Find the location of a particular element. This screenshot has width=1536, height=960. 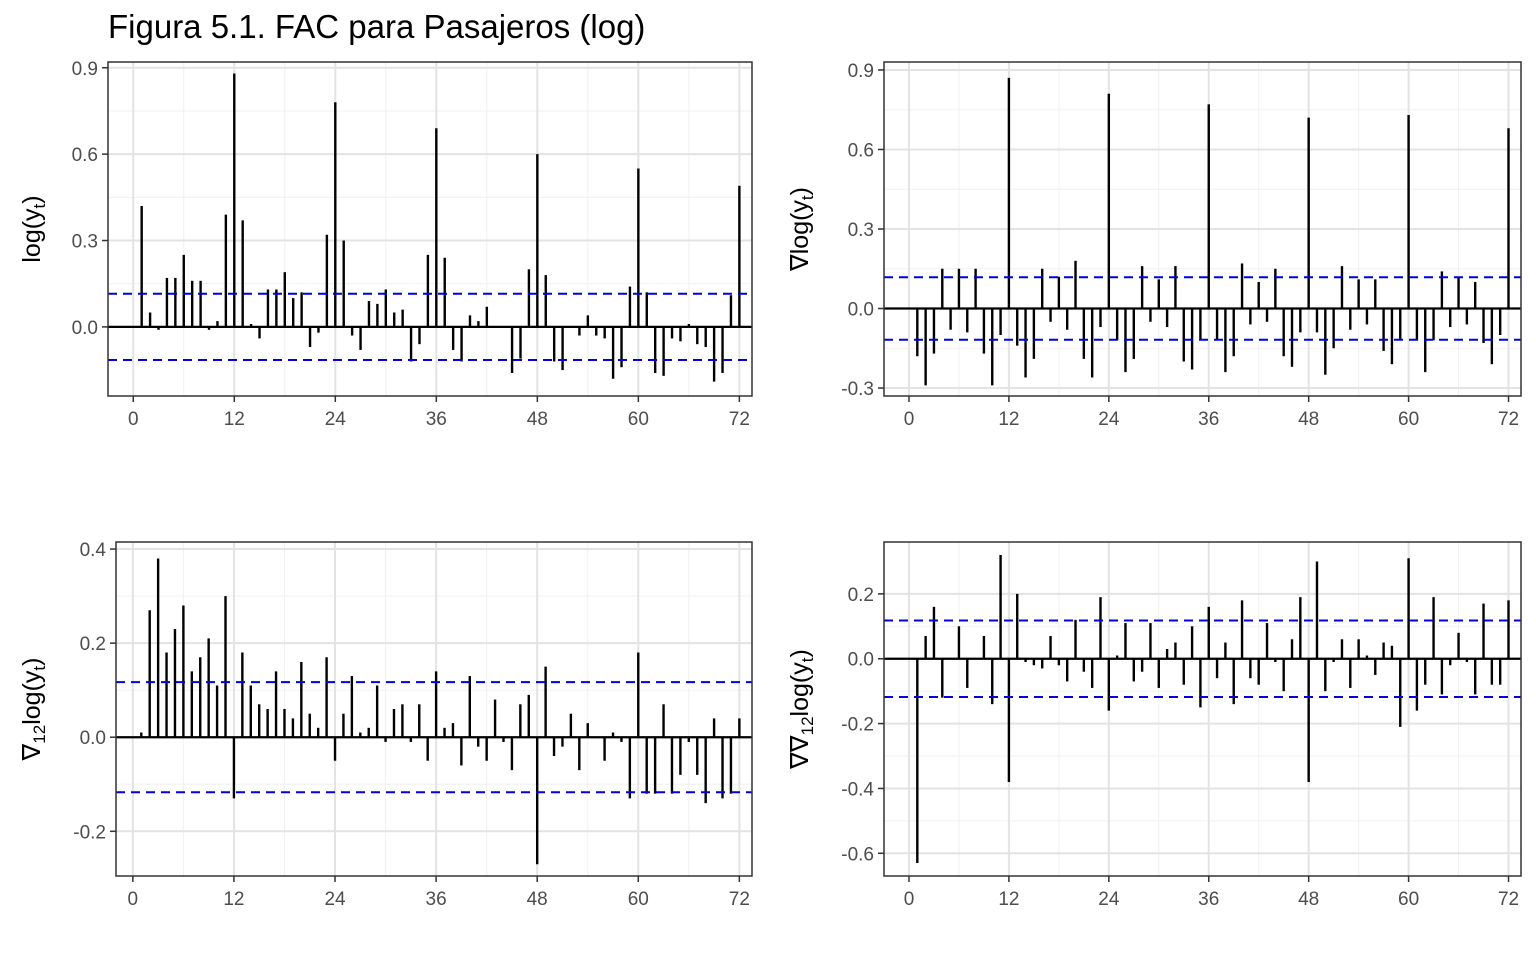

y-axis-title: ∇∇12log(yt) is located at coordinates (801, 709).